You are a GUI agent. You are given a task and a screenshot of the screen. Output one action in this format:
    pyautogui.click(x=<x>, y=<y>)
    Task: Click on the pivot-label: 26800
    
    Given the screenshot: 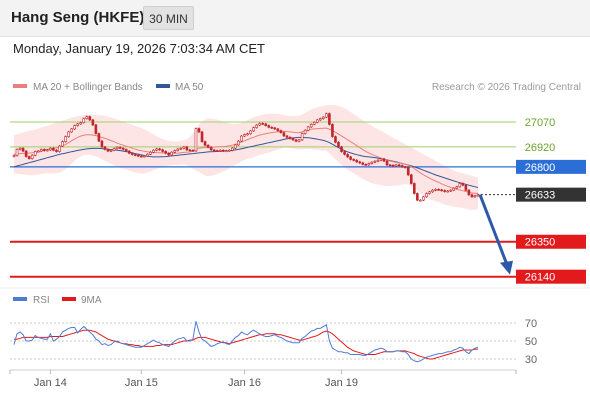 What is the action you would take?
    pyautogui.click(x=540, y=168)
    